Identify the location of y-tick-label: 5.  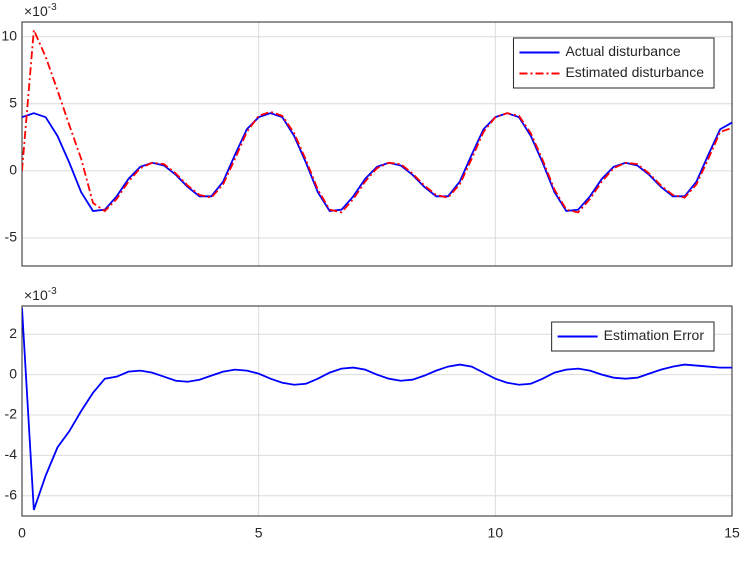
(13, 102).